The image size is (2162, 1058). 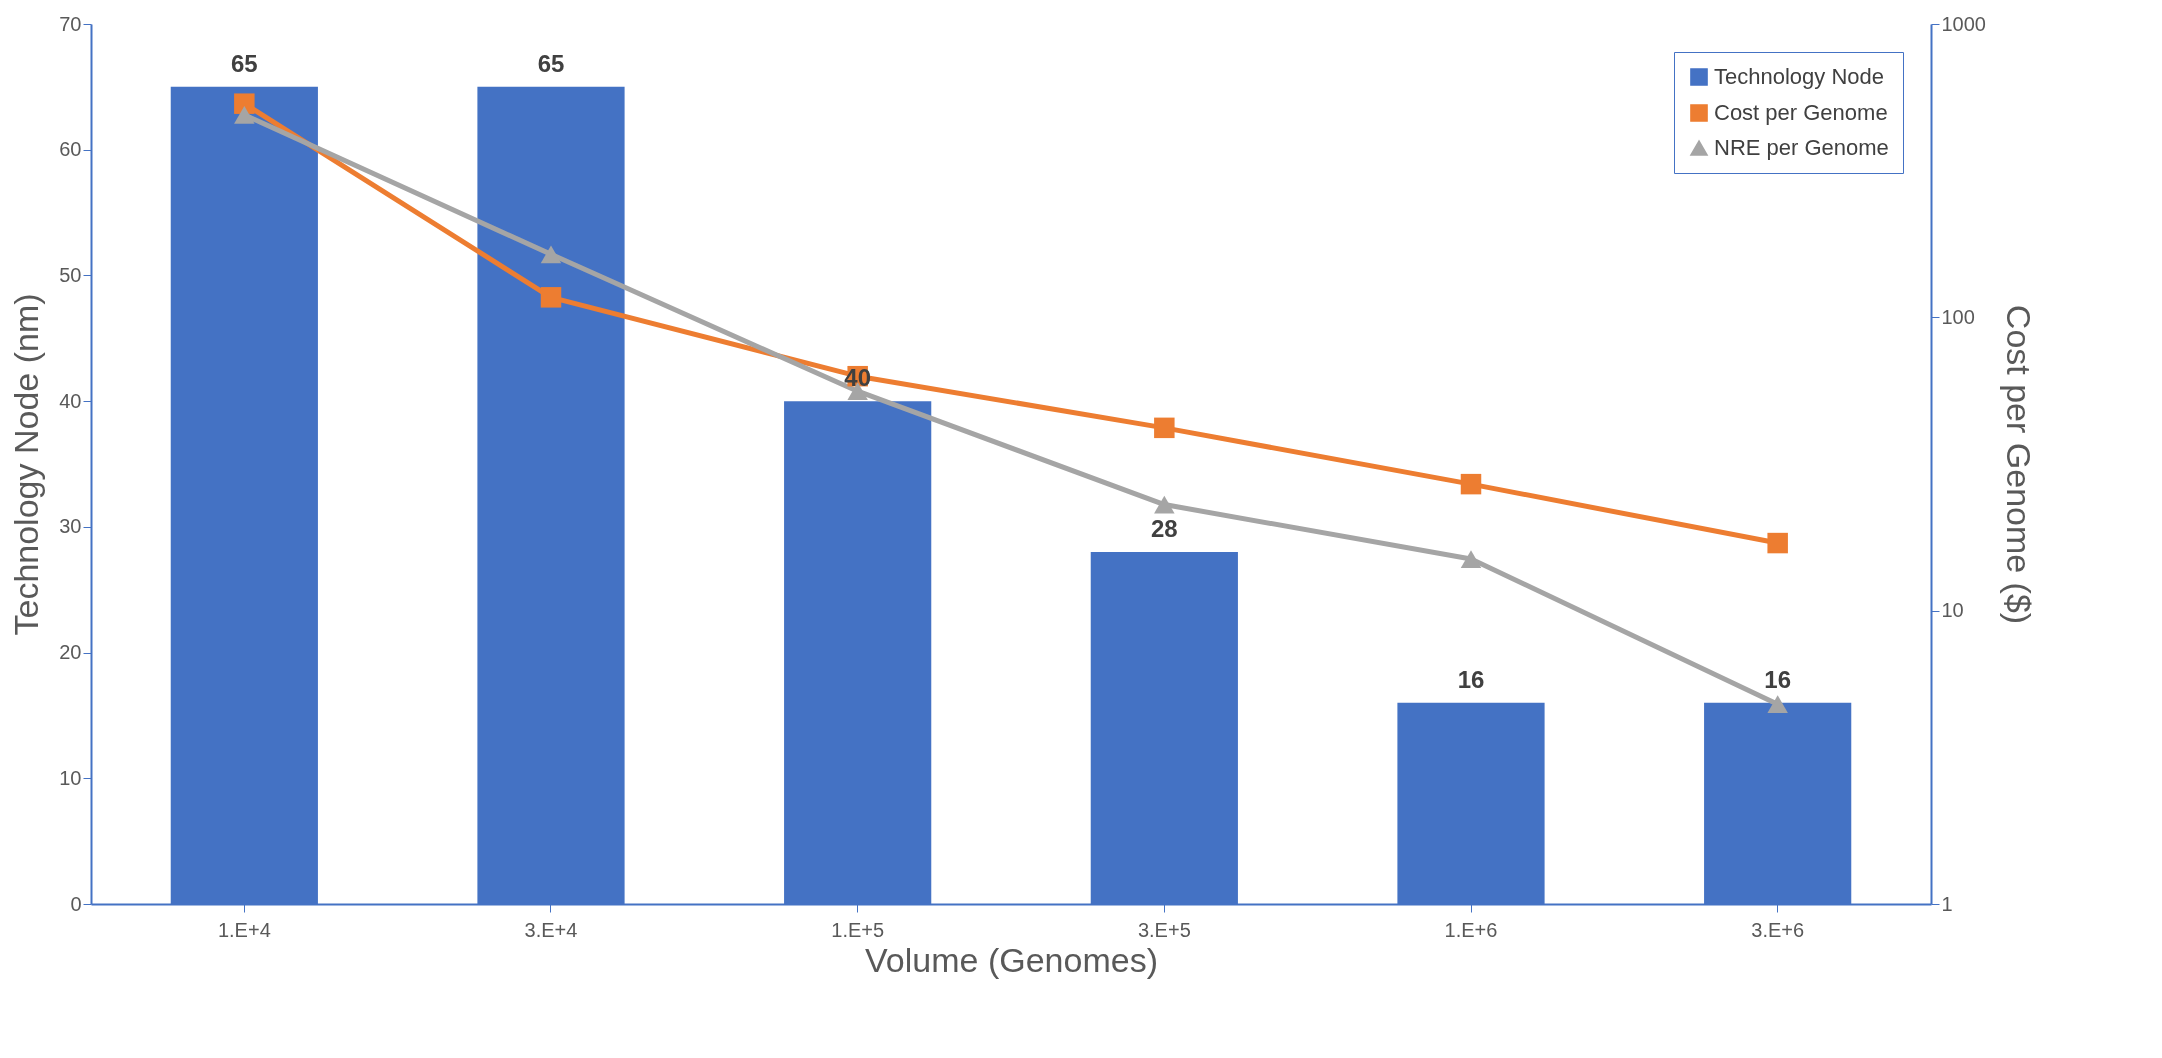 What do you see at coordinates (70, 274) in the screenshot?
I see `y-tick-label: 50` at bounding box center [70, 274].